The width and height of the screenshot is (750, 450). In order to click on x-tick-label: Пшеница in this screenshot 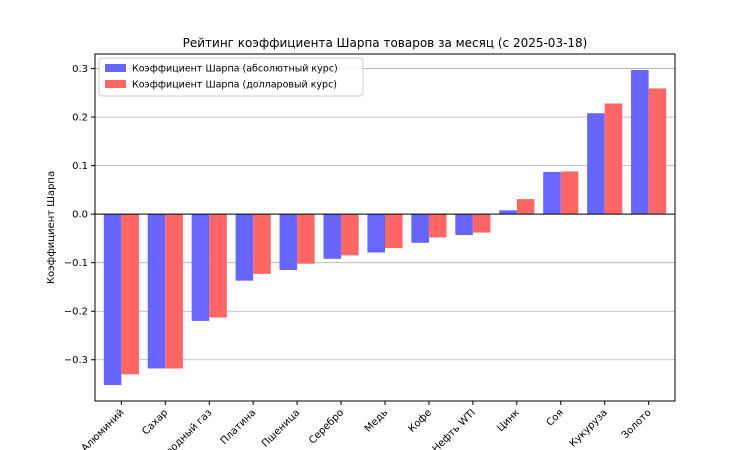, I will do `click(281, 428)`.